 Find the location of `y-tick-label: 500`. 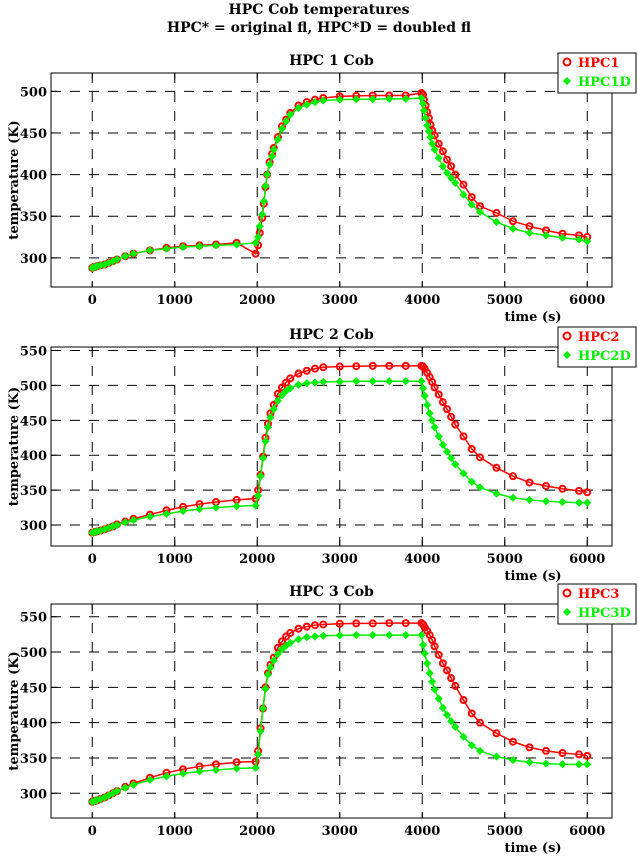

y-tick-label: 500 is located at coordinates (33, 386).